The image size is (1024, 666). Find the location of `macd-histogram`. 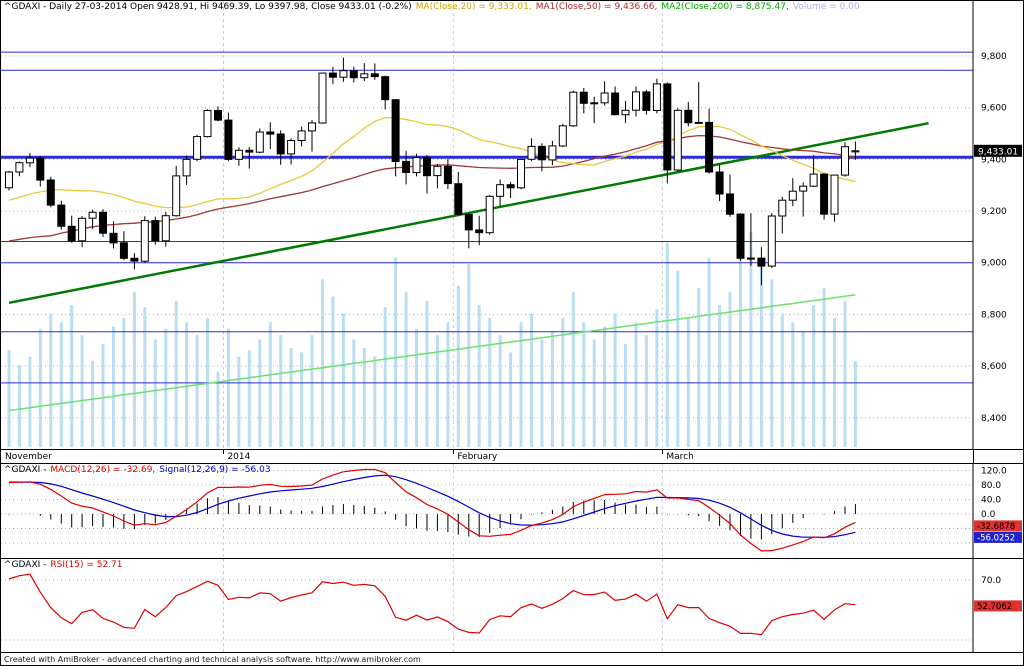

macd-histogram is located at coordinates (432, 518).